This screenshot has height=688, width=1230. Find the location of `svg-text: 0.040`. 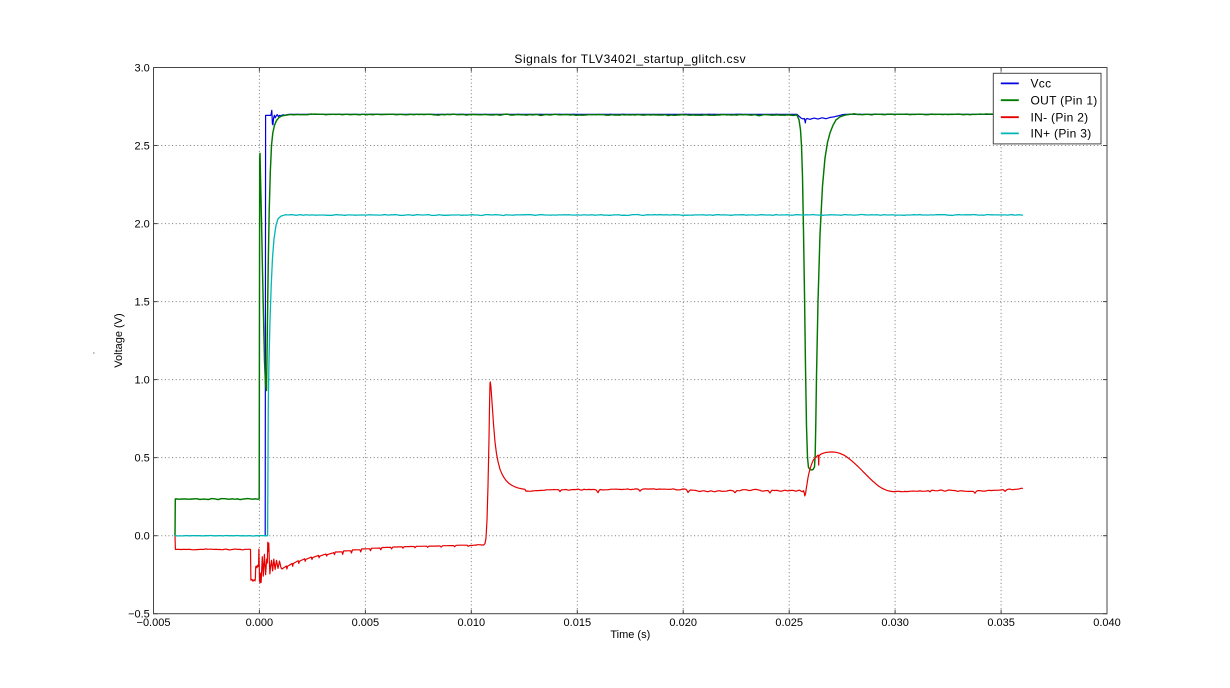

svg-text: 0.040 is located at coordinates (1107, 623).